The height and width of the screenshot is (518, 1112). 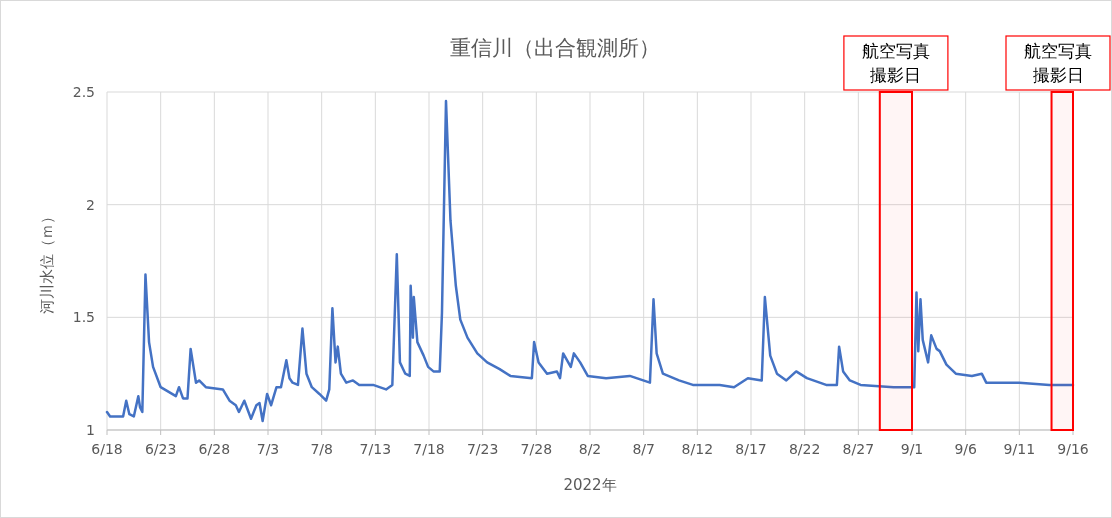 I want to click on x-tick-label: 8/17, so click(x=751, y=449).